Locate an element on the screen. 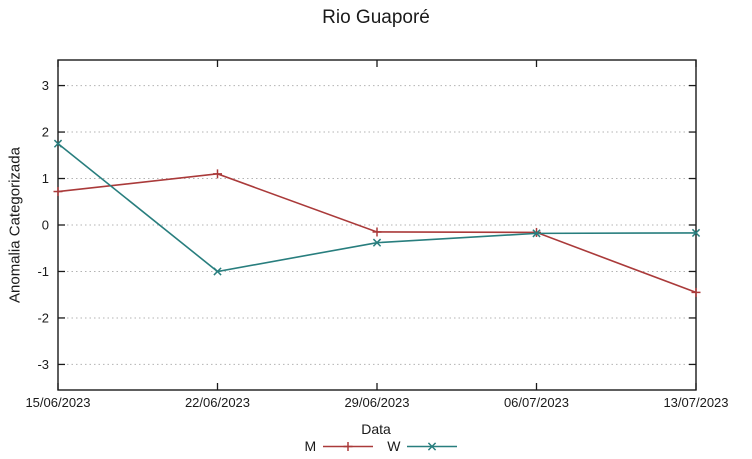 This screenshot has height=459, width=752. x-tick-label: 13/07/2023 is located at coordinates (695, 402).